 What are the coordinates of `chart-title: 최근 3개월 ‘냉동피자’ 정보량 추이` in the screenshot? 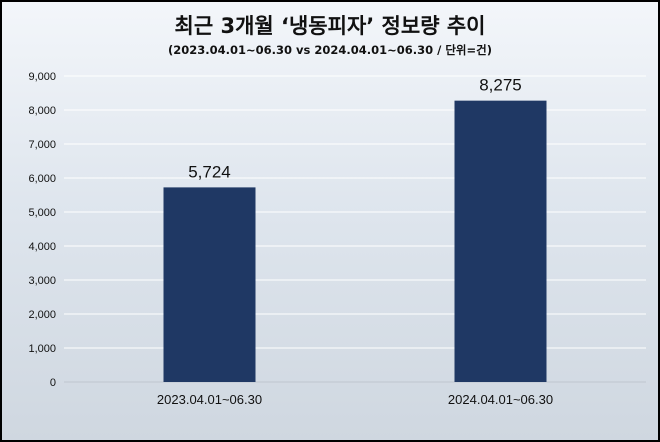 It's located at (330, 26).